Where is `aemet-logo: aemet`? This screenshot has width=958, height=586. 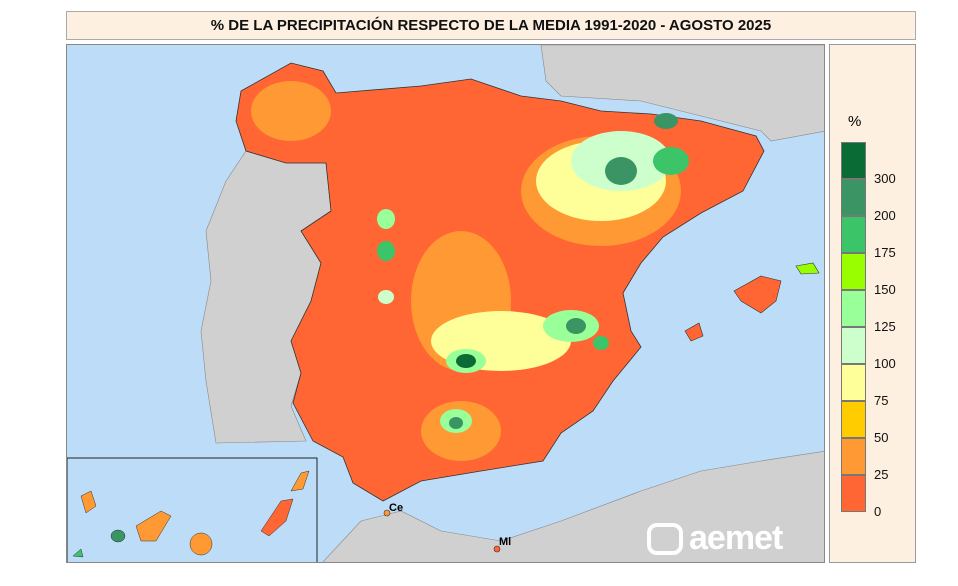 aemet-logo: aemet is located at coordinates (715, 538).